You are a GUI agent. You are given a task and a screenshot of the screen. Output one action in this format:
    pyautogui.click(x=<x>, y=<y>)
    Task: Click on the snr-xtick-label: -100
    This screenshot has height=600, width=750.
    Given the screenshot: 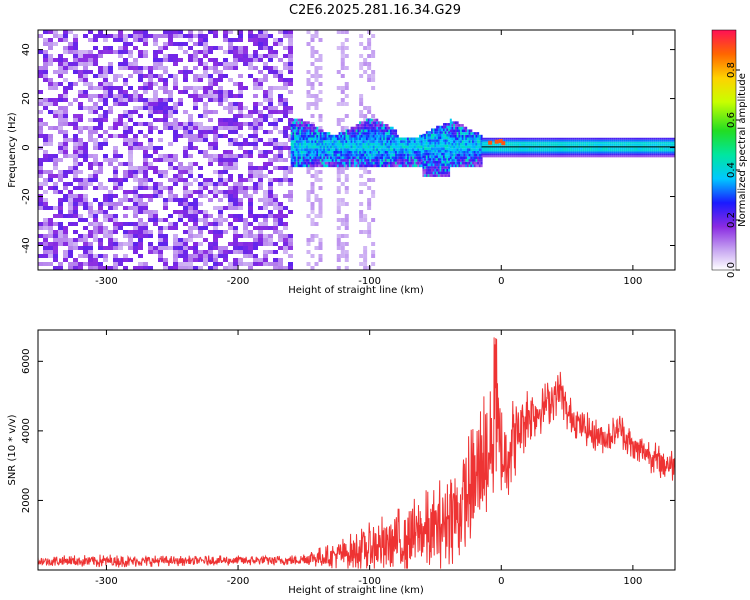 What is the action you would take?
    pyautogui.click(x=369, y=581)
    